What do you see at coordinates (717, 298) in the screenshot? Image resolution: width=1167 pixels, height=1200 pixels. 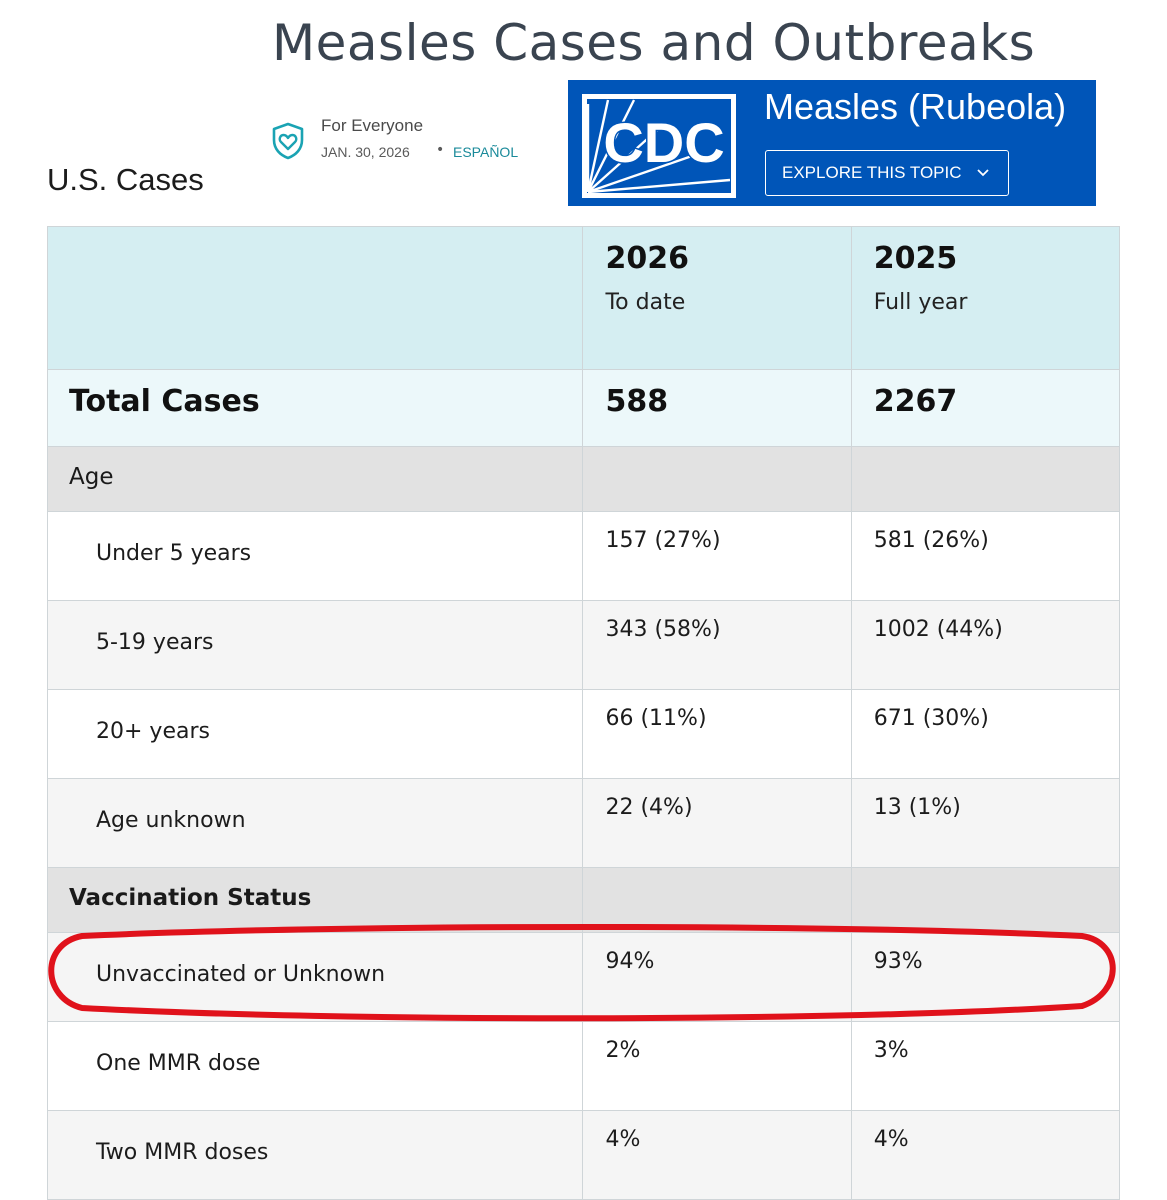 I see `header-cell-2026: 2026 To date` at bounding box center [717, 298].